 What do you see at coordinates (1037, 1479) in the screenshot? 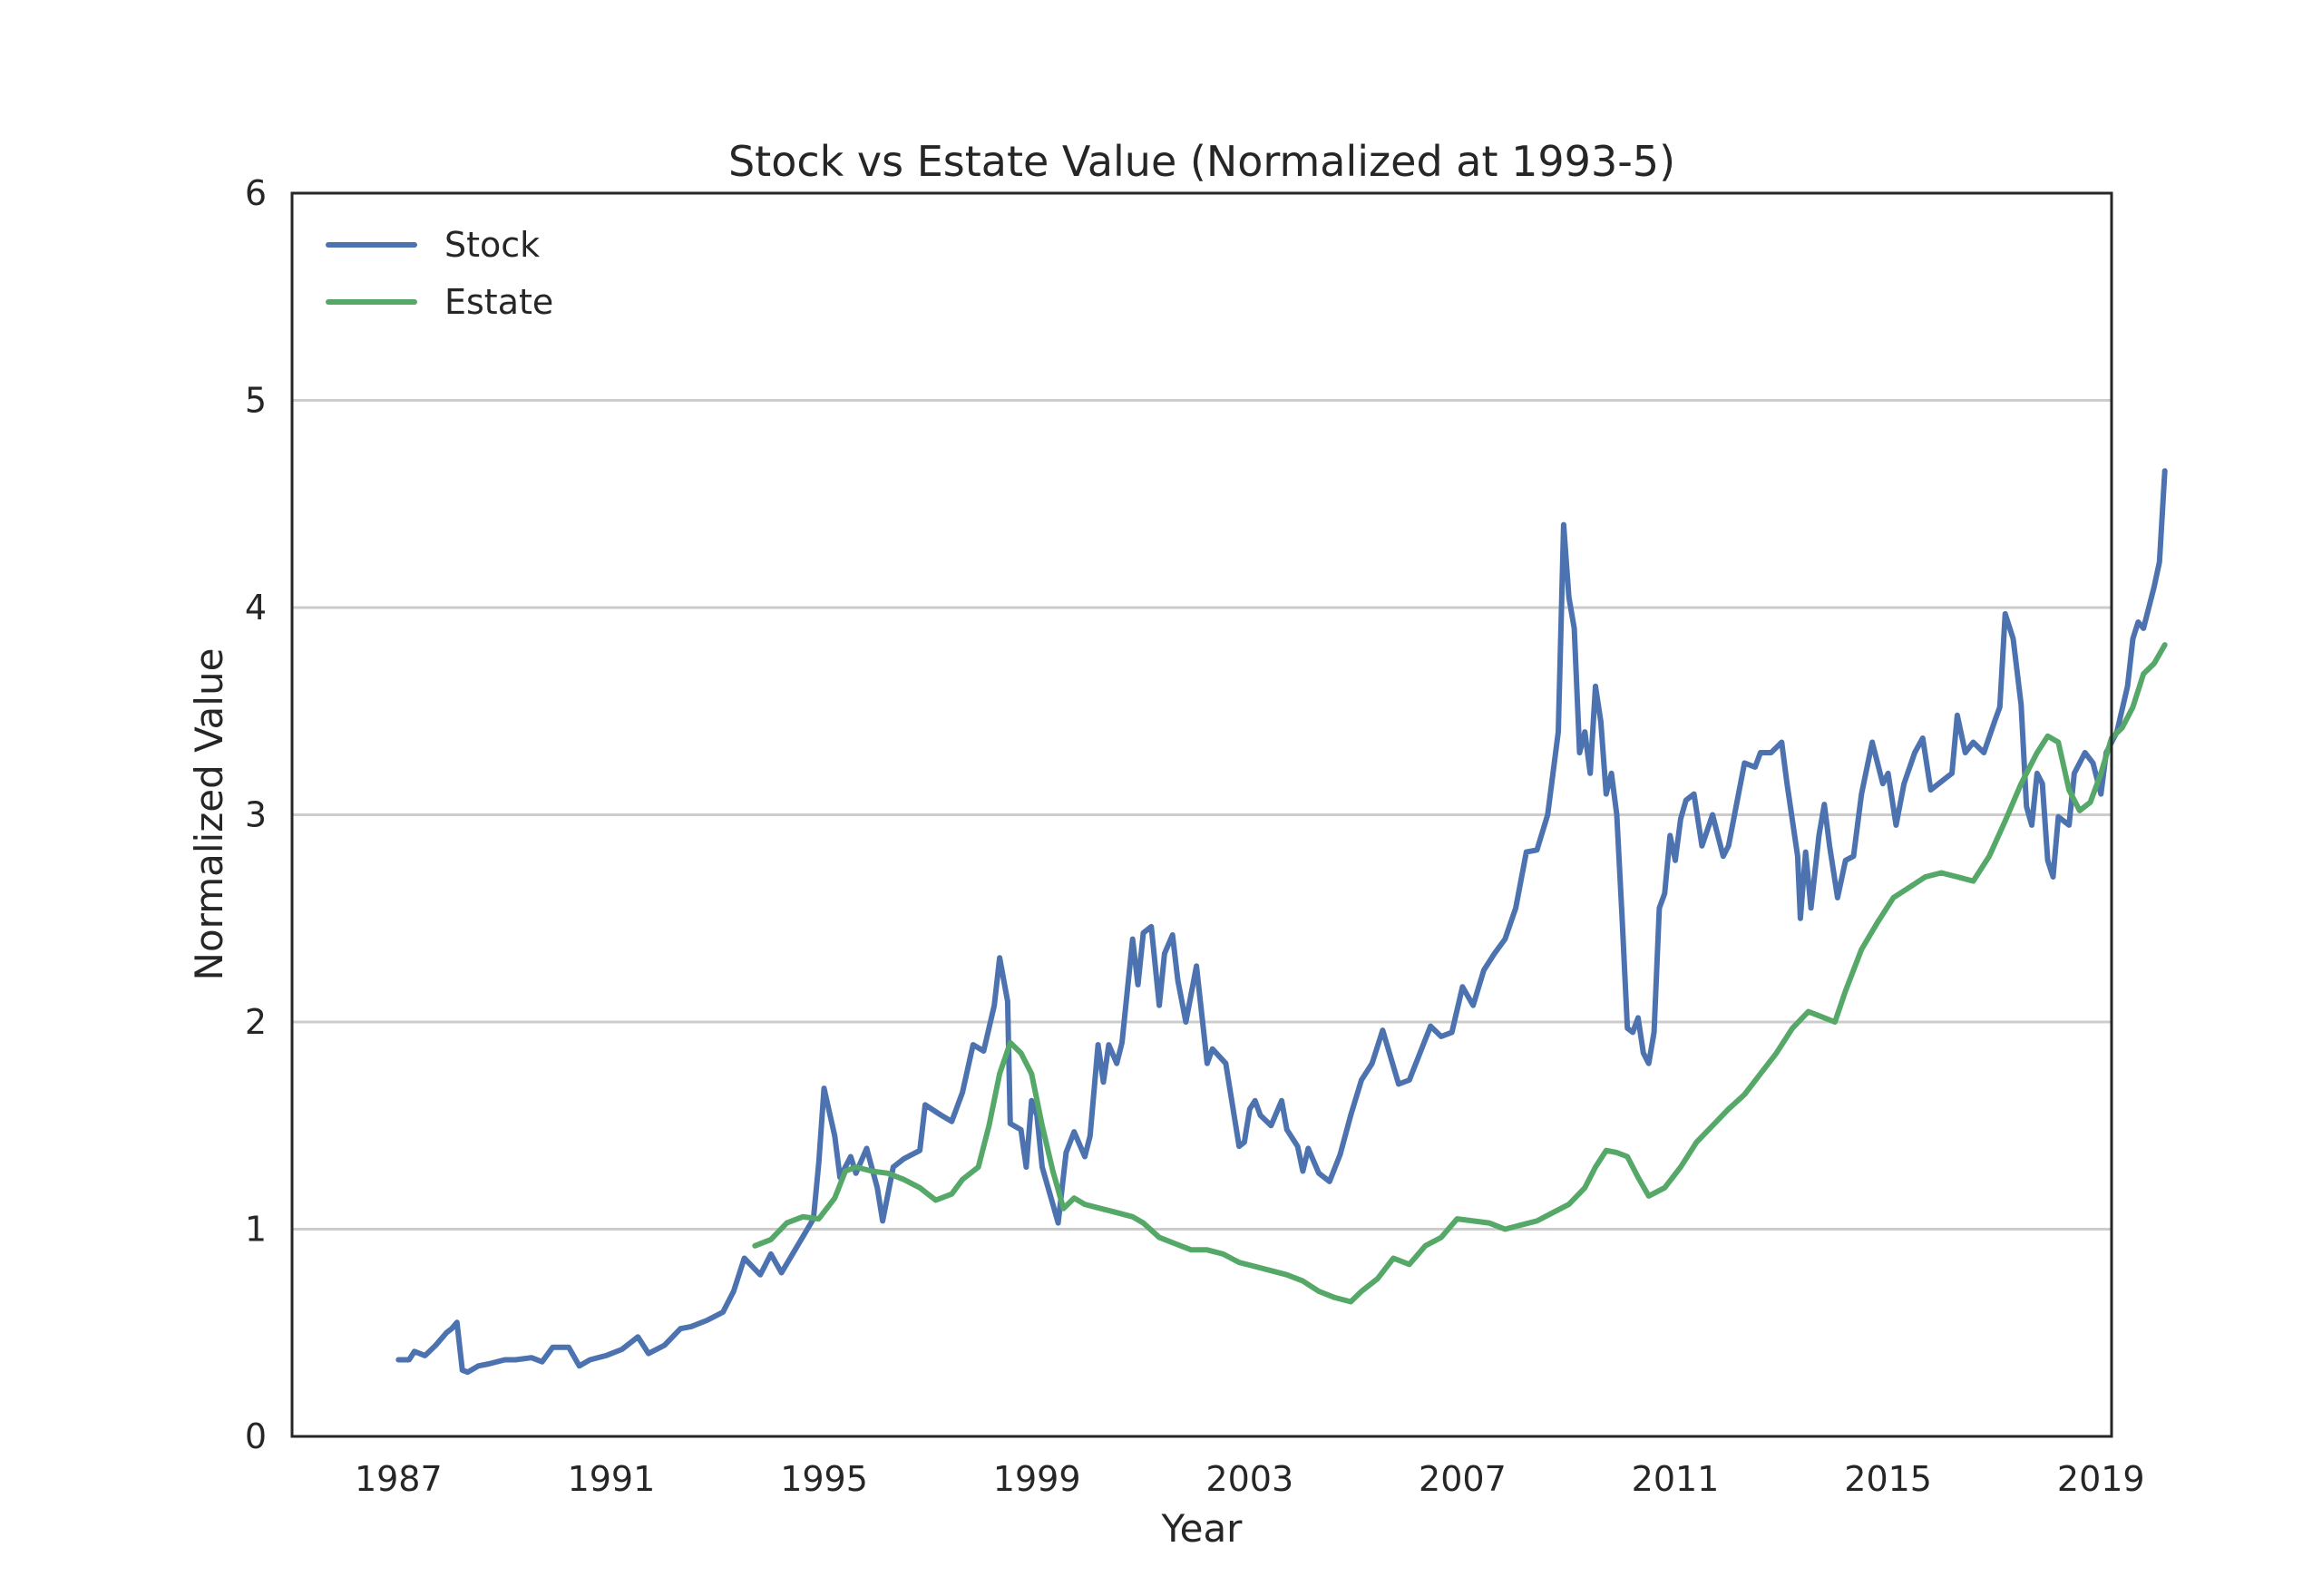
I see `x-tick-label: 1999` at bounding box center [1037, 1479].